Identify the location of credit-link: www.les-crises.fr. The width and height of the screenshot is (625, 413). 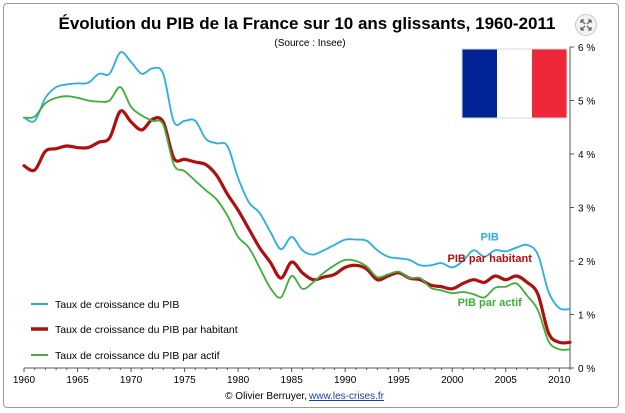
(346, 396).